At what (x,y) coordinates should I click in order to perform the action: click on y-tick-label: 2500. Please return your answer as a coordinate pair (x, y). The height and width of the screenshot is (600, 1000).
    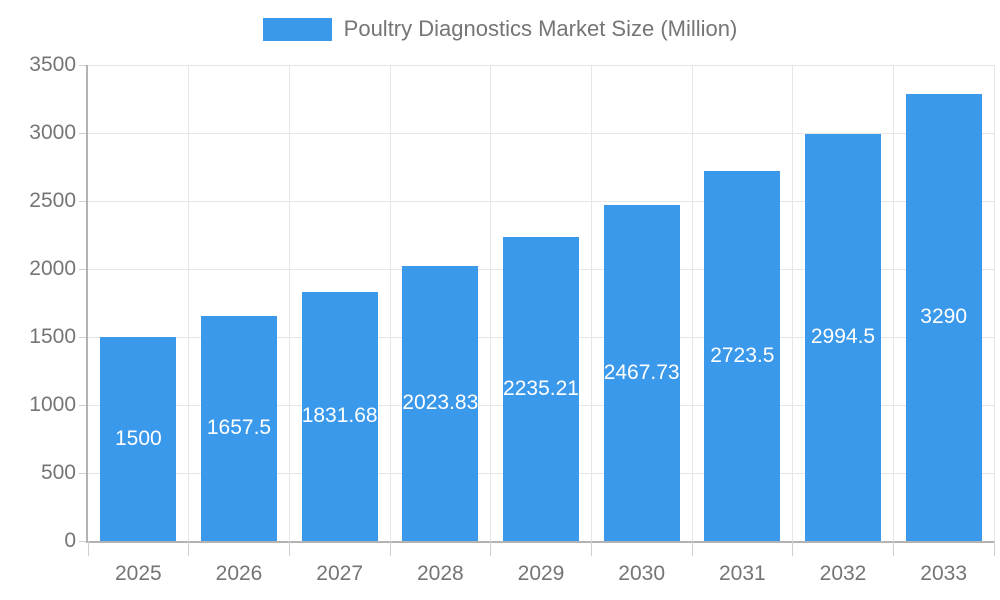
    Looking at the image, I should click on (52, 200).